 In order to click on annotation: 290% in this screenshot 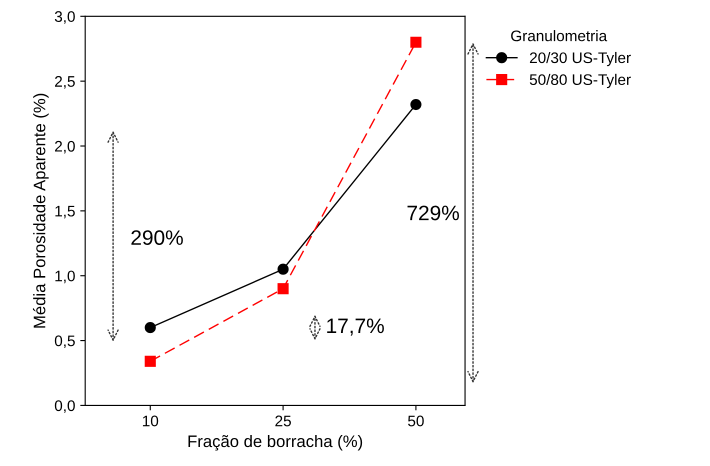, I will do `click(157, 237)`.